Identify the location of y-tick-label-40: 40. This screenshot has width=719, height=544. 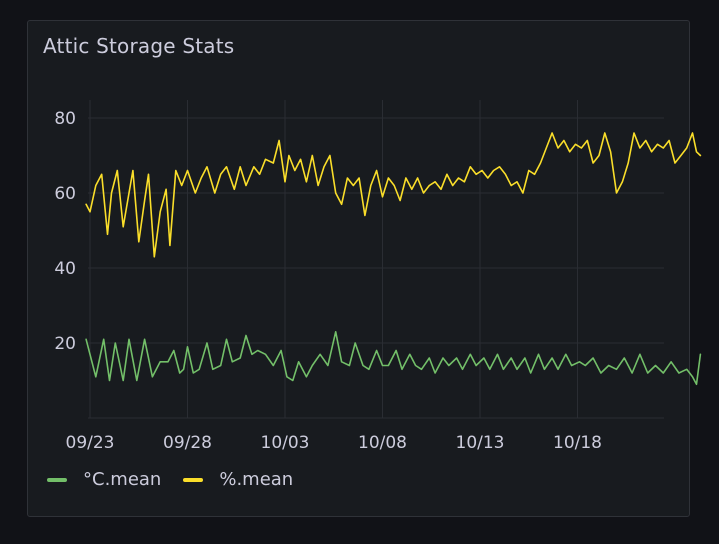
(65, 269).